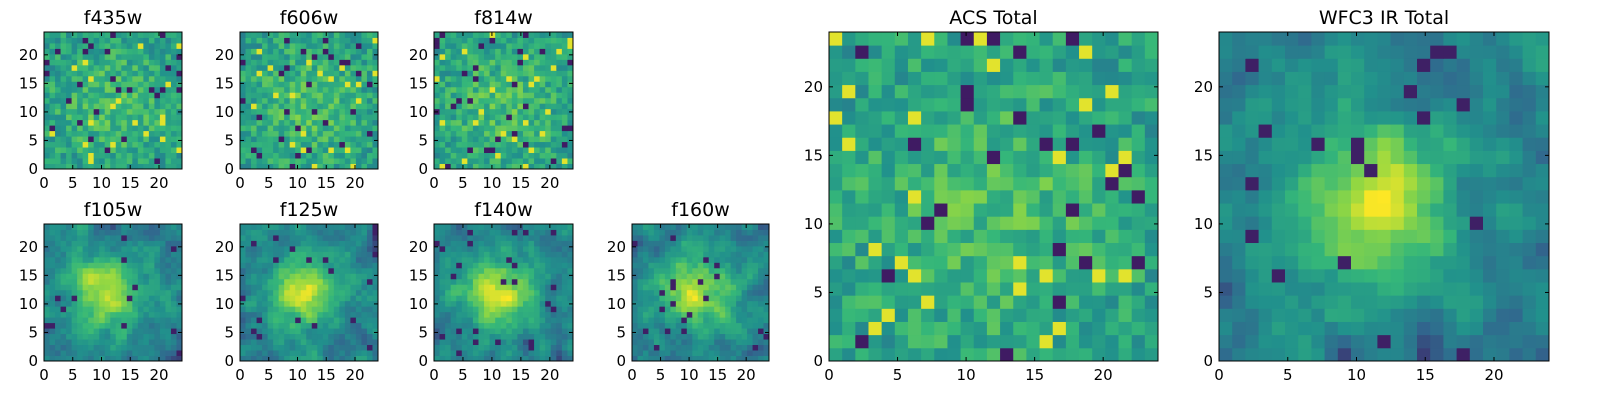 This screenshot has height=400, width=1600. I want to click on x-tick-label: 20, so click(158, 375).